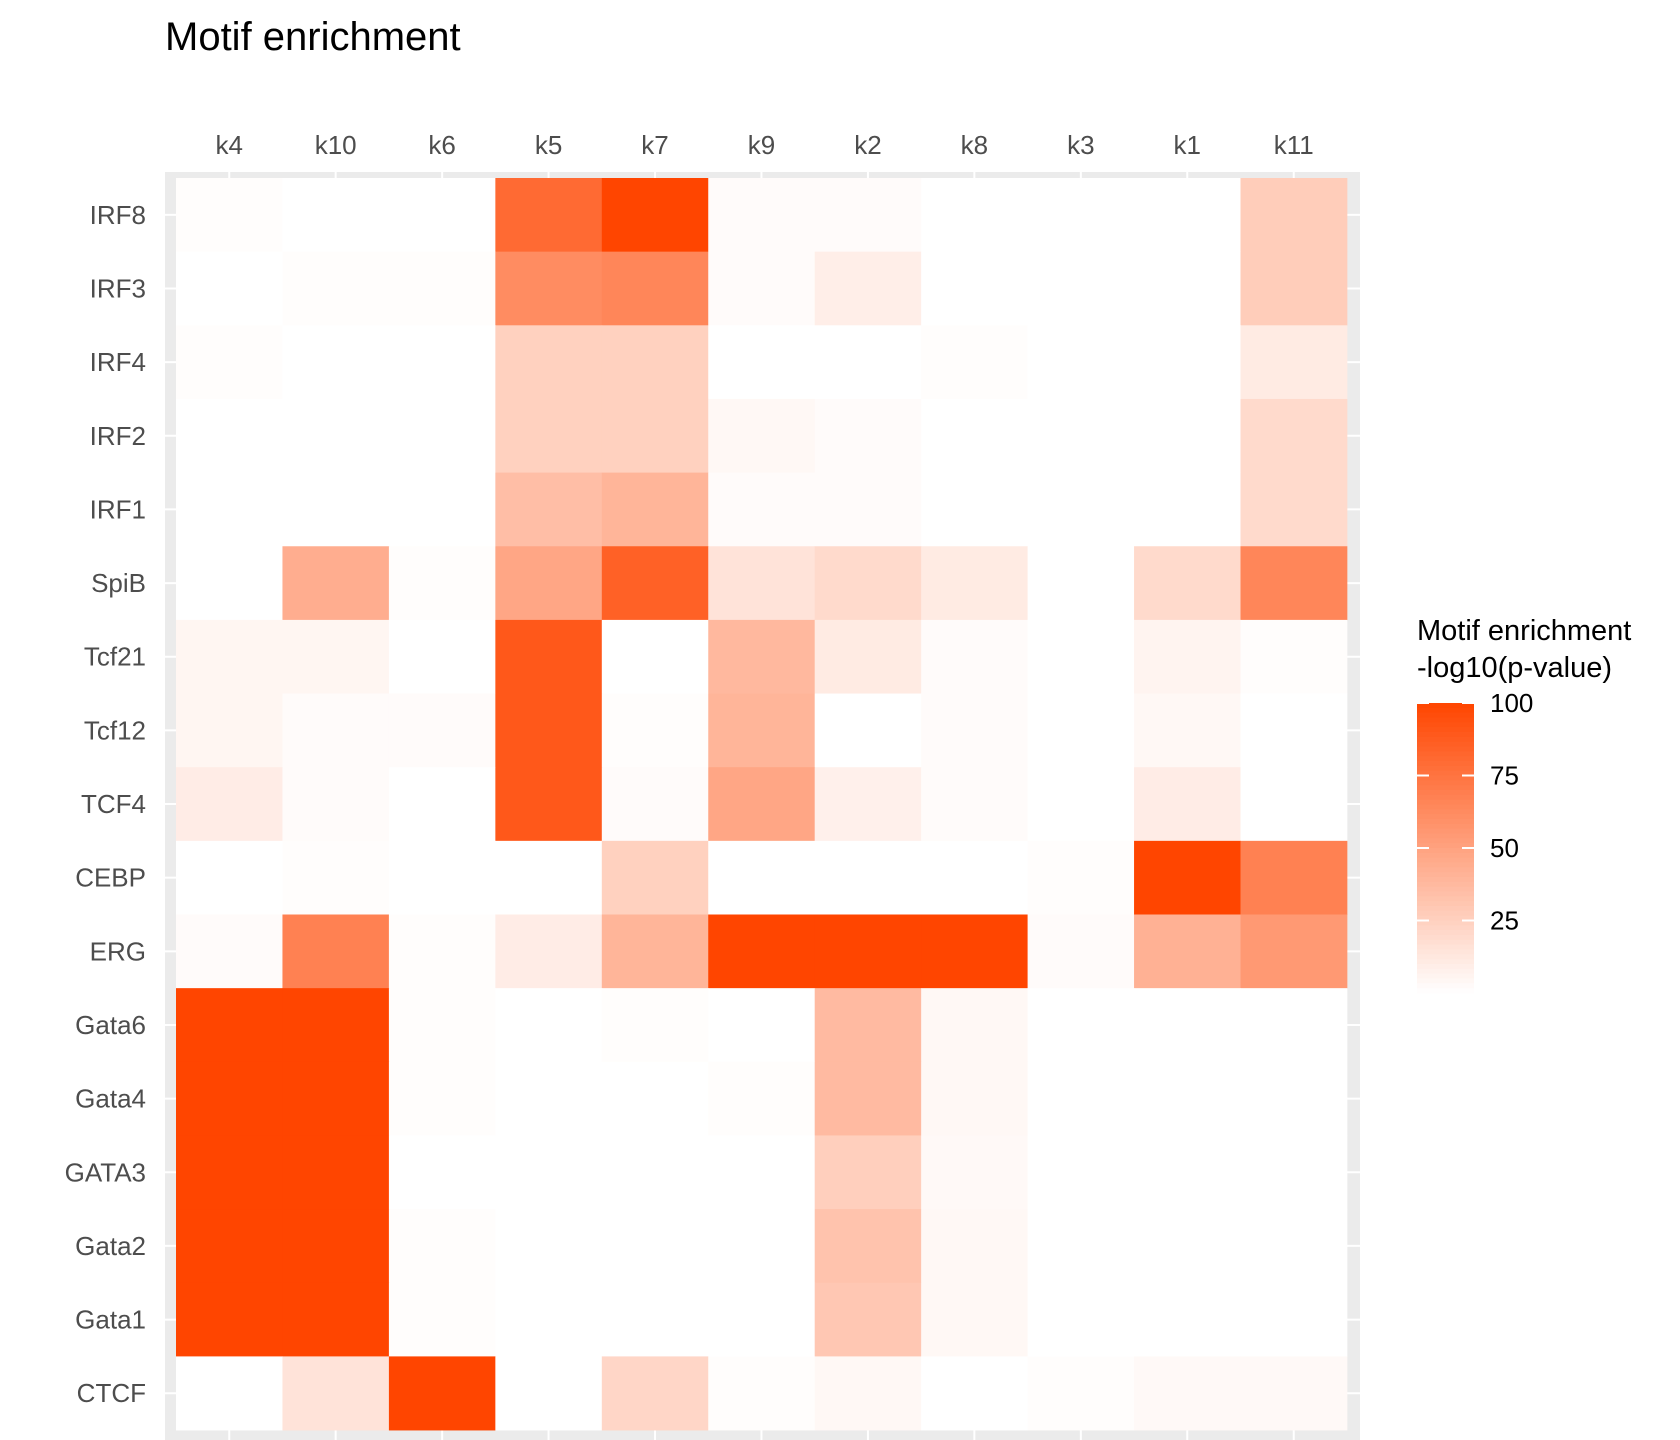  Describe the element at coordinates (868, 656) in the screenshot. I see `heatmap-cell-Tcf21-k2` at that location.